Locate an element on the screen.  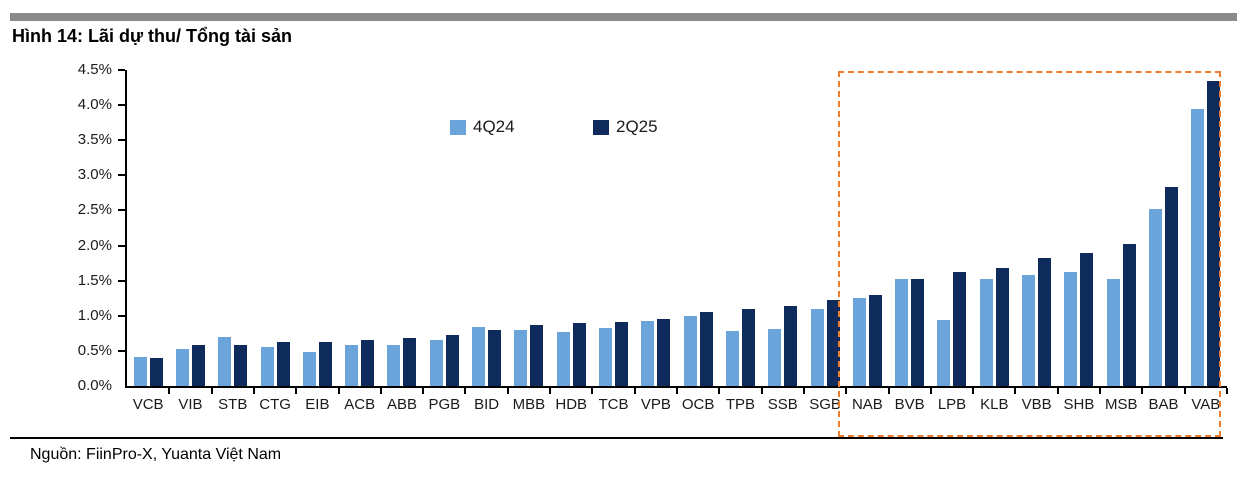
bar-2q25-shb is located at coordinates (1087, 319).